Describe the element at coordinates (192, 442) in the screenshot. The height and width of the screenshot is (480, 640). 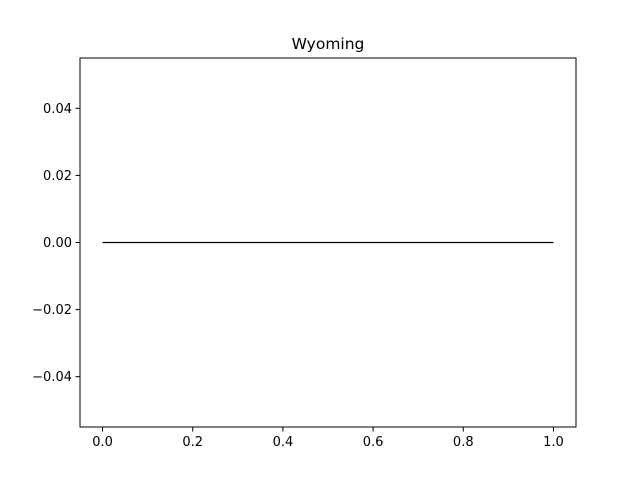
I see `x-tick-label: 0.2` at that location.